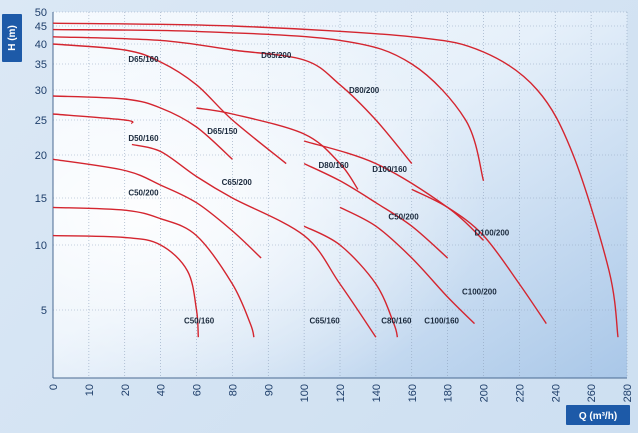 The image size is (638, 433). I want to click on x-tick-label: 180, so click(449, 393).